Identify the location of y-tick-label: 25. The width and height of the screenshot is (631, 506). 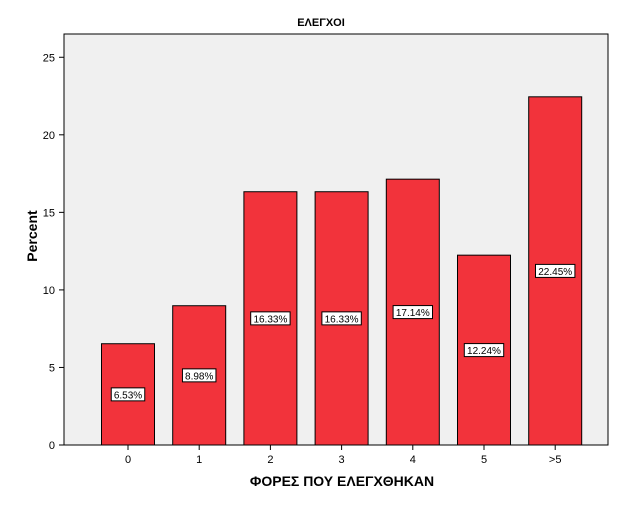
(49, 58).